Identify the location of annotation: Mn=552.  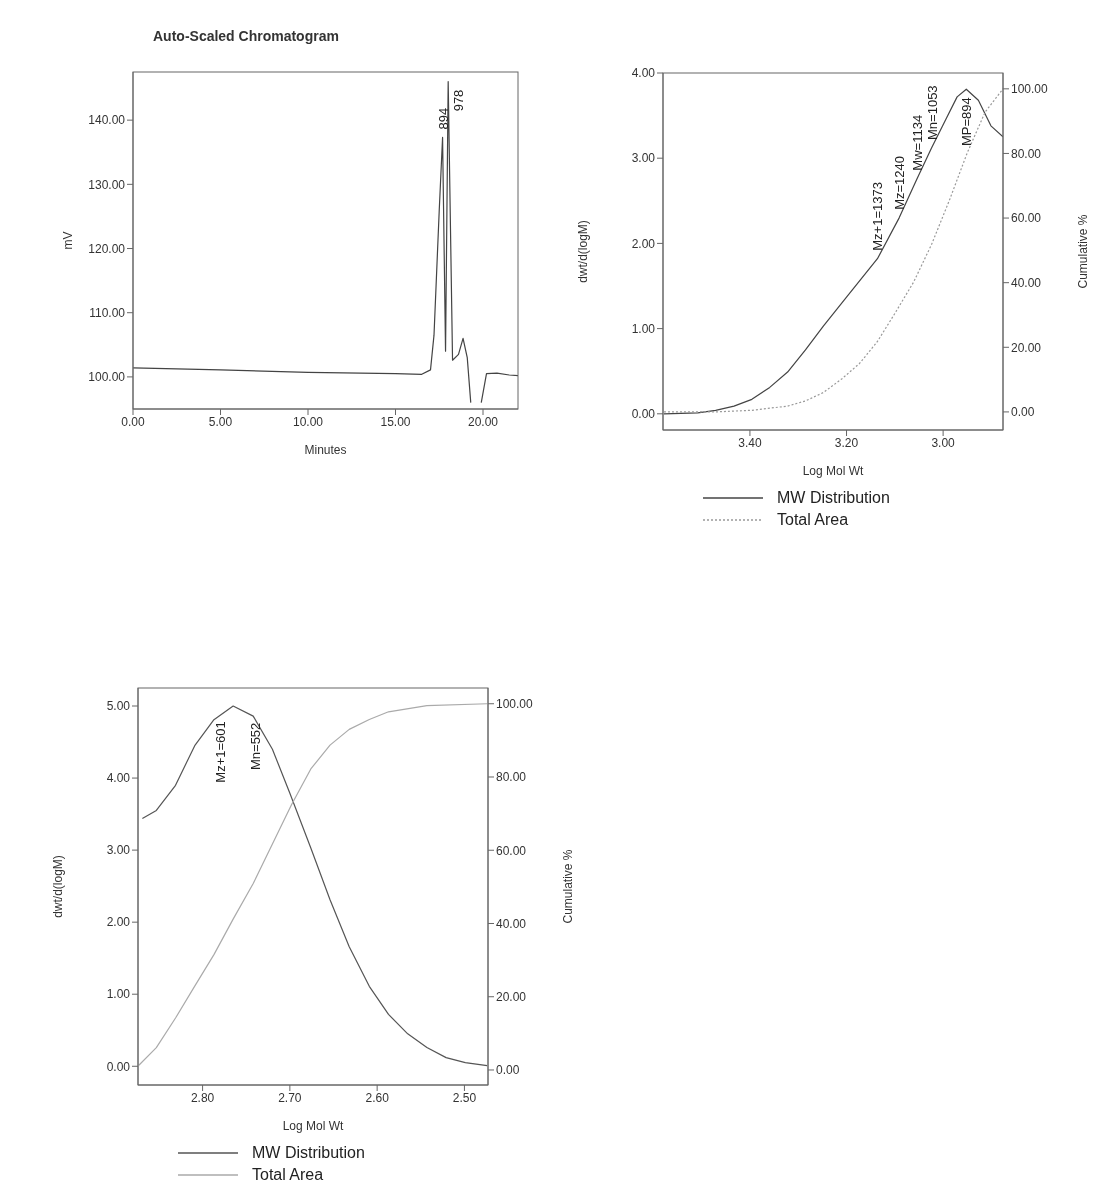
(255, 746).